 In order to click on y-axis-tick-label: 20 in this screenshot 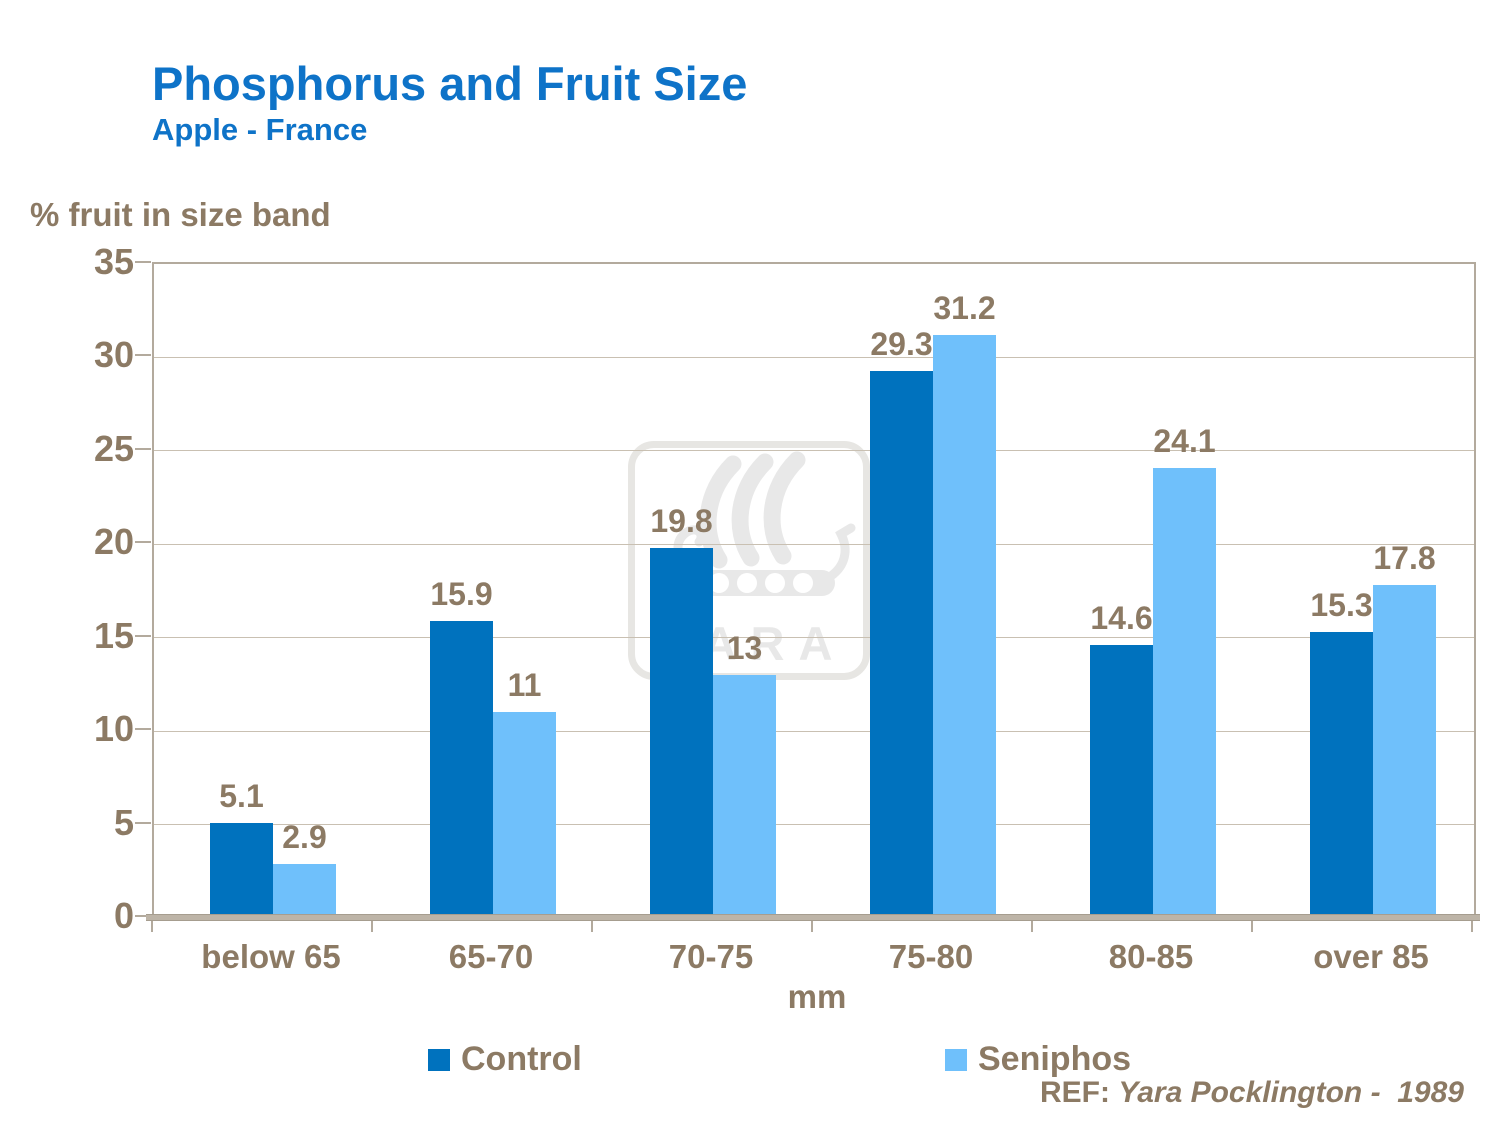, I will do `click(113, 542)`.